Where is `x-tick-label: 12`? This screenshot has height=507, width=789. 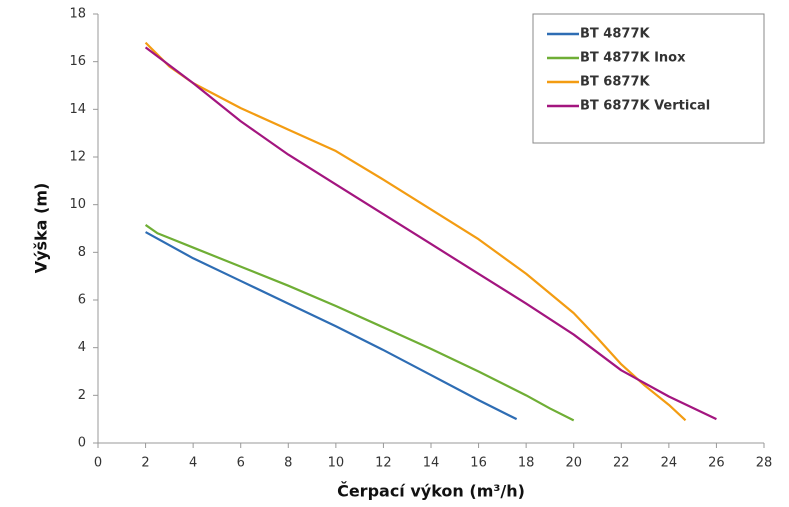 x-tick-label: 12 is located at coordinates (383, 463).